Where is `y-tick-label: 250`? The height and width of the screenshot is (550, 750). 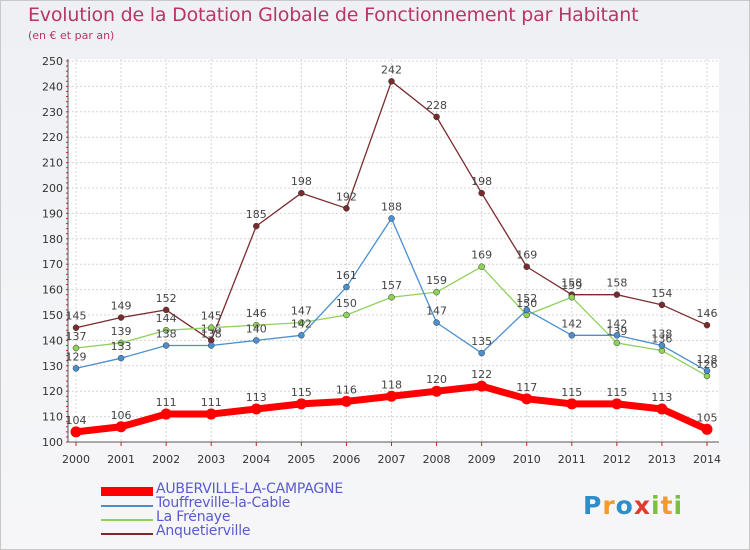 y-tick-label: 250 is located at coordinates (52, 61).